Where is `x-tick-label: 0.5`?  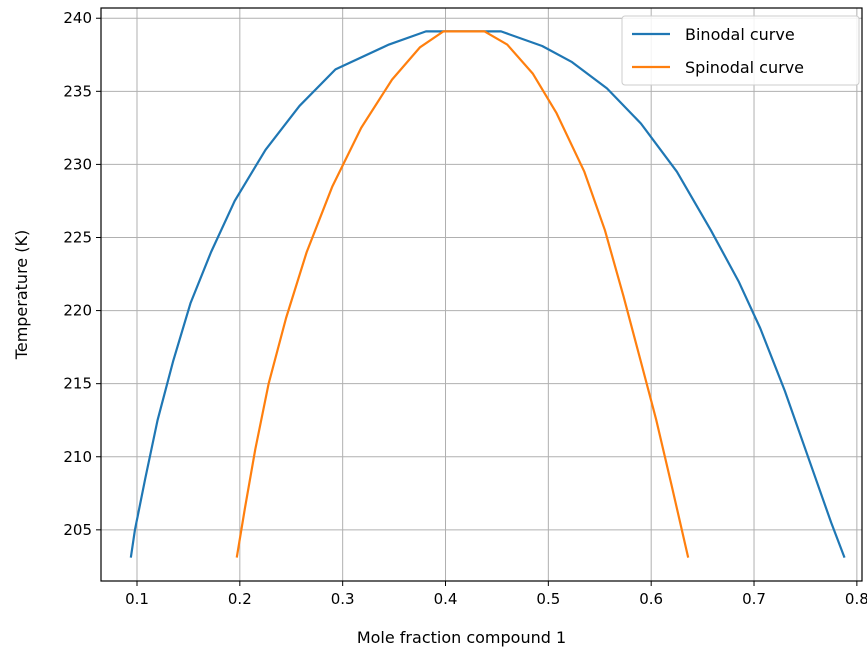
x-tick-label: 0.5 is located at coordinates (548, 599).